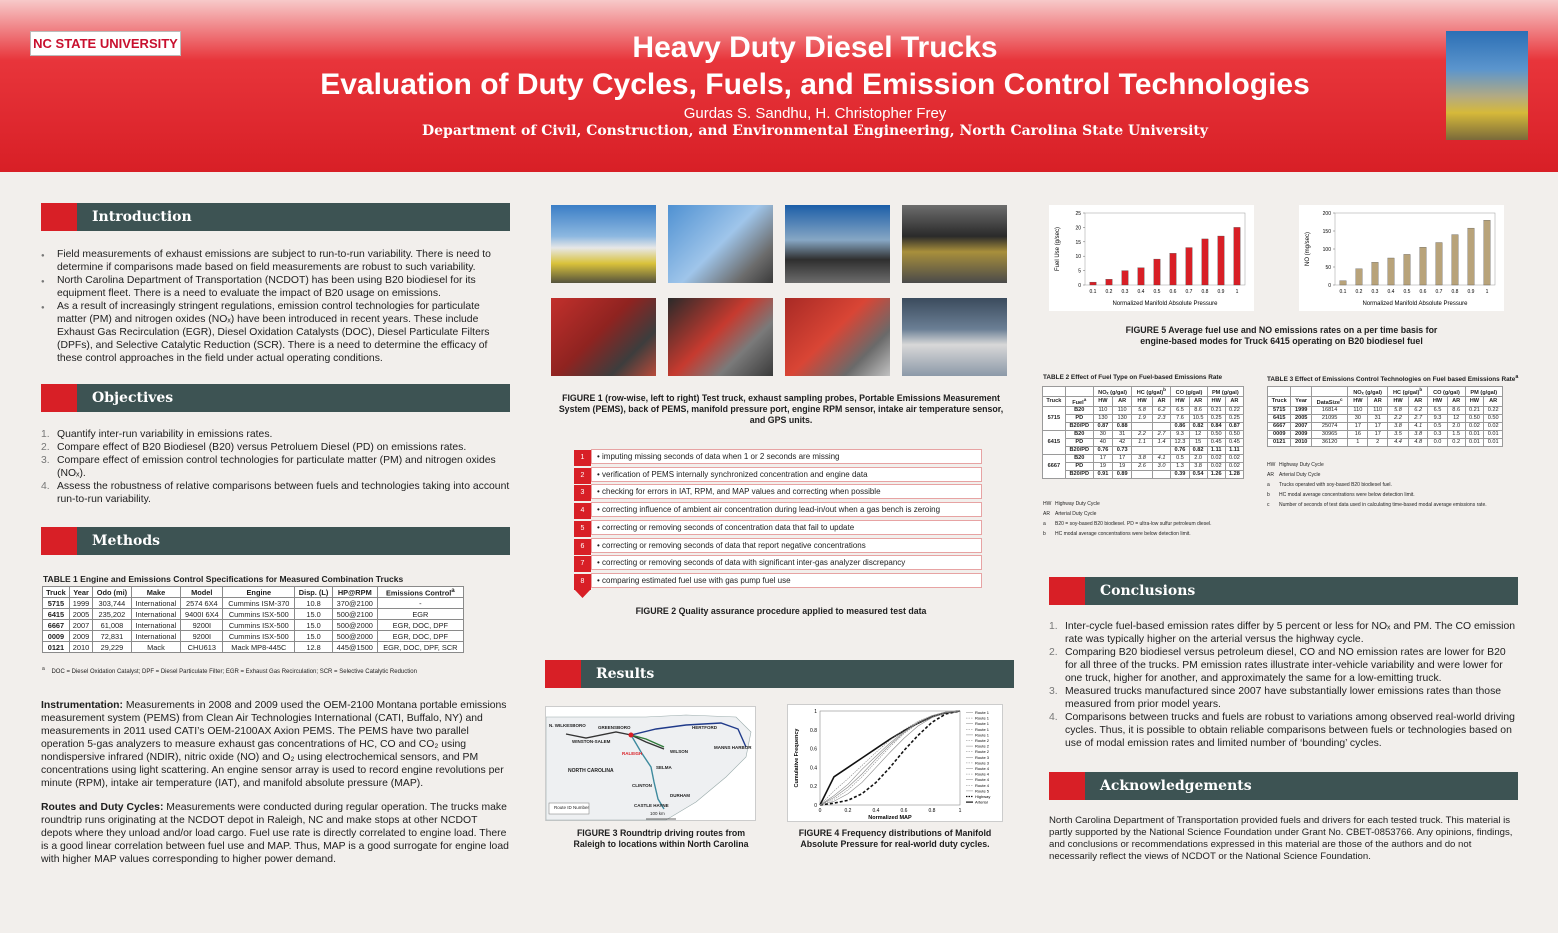  What do you see at coordinates (1078, 257) in the screenshot?
I see `y-tick-label: 10` at bounding box center [1078, 257].